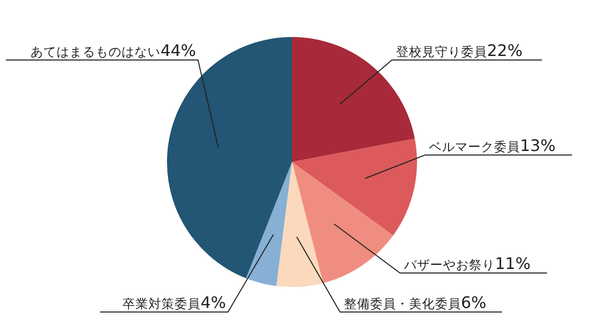 This screenshot has width=594, height=333. Describe the element at coordinates (95, 51) in the screenshot. I see `slice-label: あてはまるものはない` at that location.